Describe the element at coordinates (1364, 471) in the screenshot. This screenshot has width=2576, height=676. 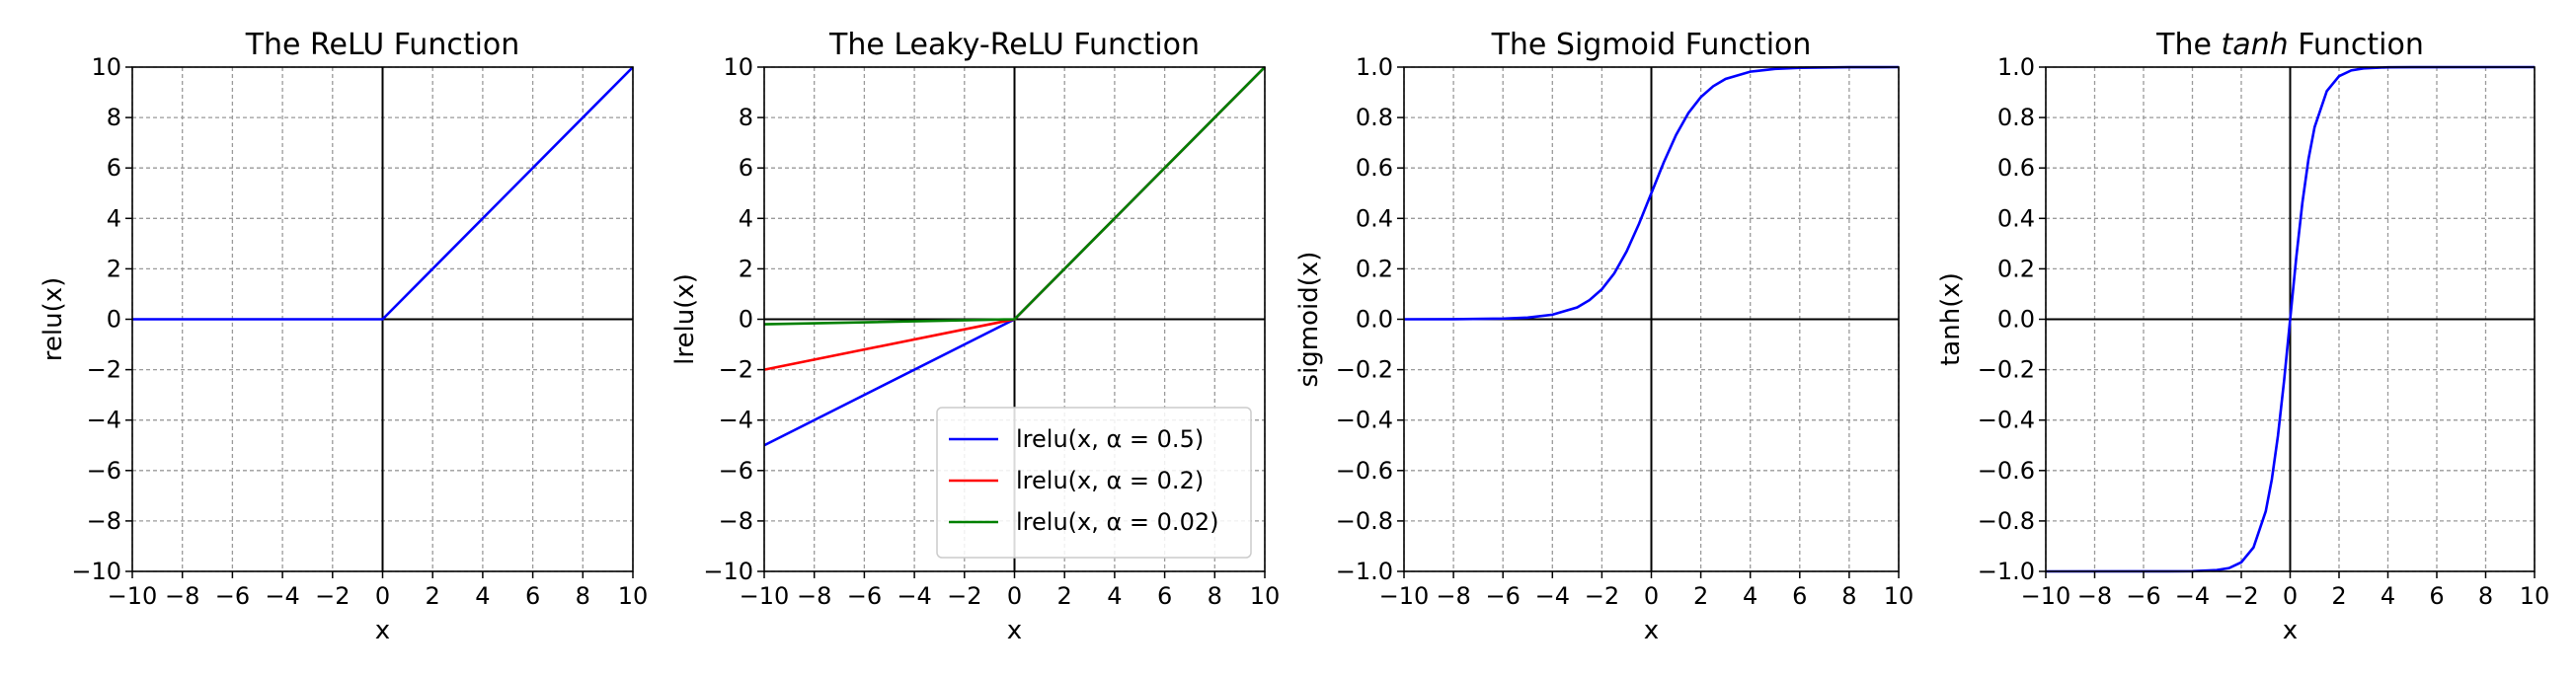
I see `y-tick-label: −0.6` at that location.